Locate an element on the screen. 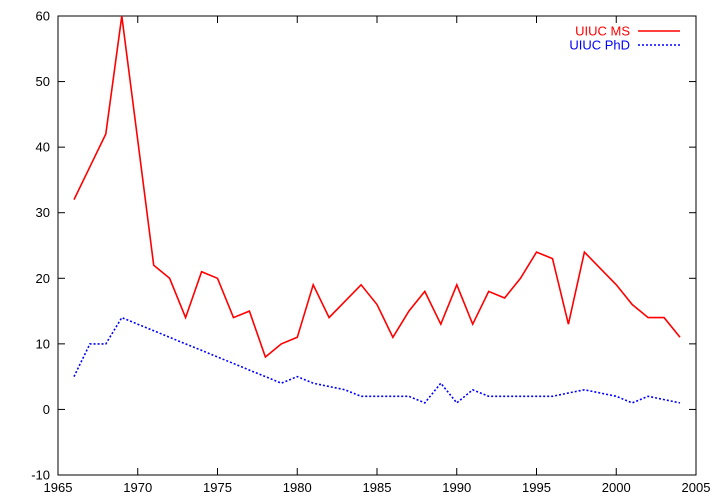 The image size is (720, 504). y-tick-label: 50 is located at coordinates (43, 81).